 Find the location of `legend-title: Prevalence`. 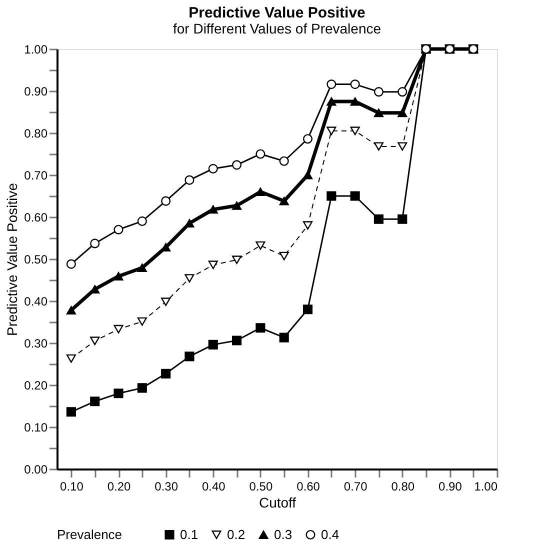

legend-title: Prevalence is located at coordinates (89, 534).